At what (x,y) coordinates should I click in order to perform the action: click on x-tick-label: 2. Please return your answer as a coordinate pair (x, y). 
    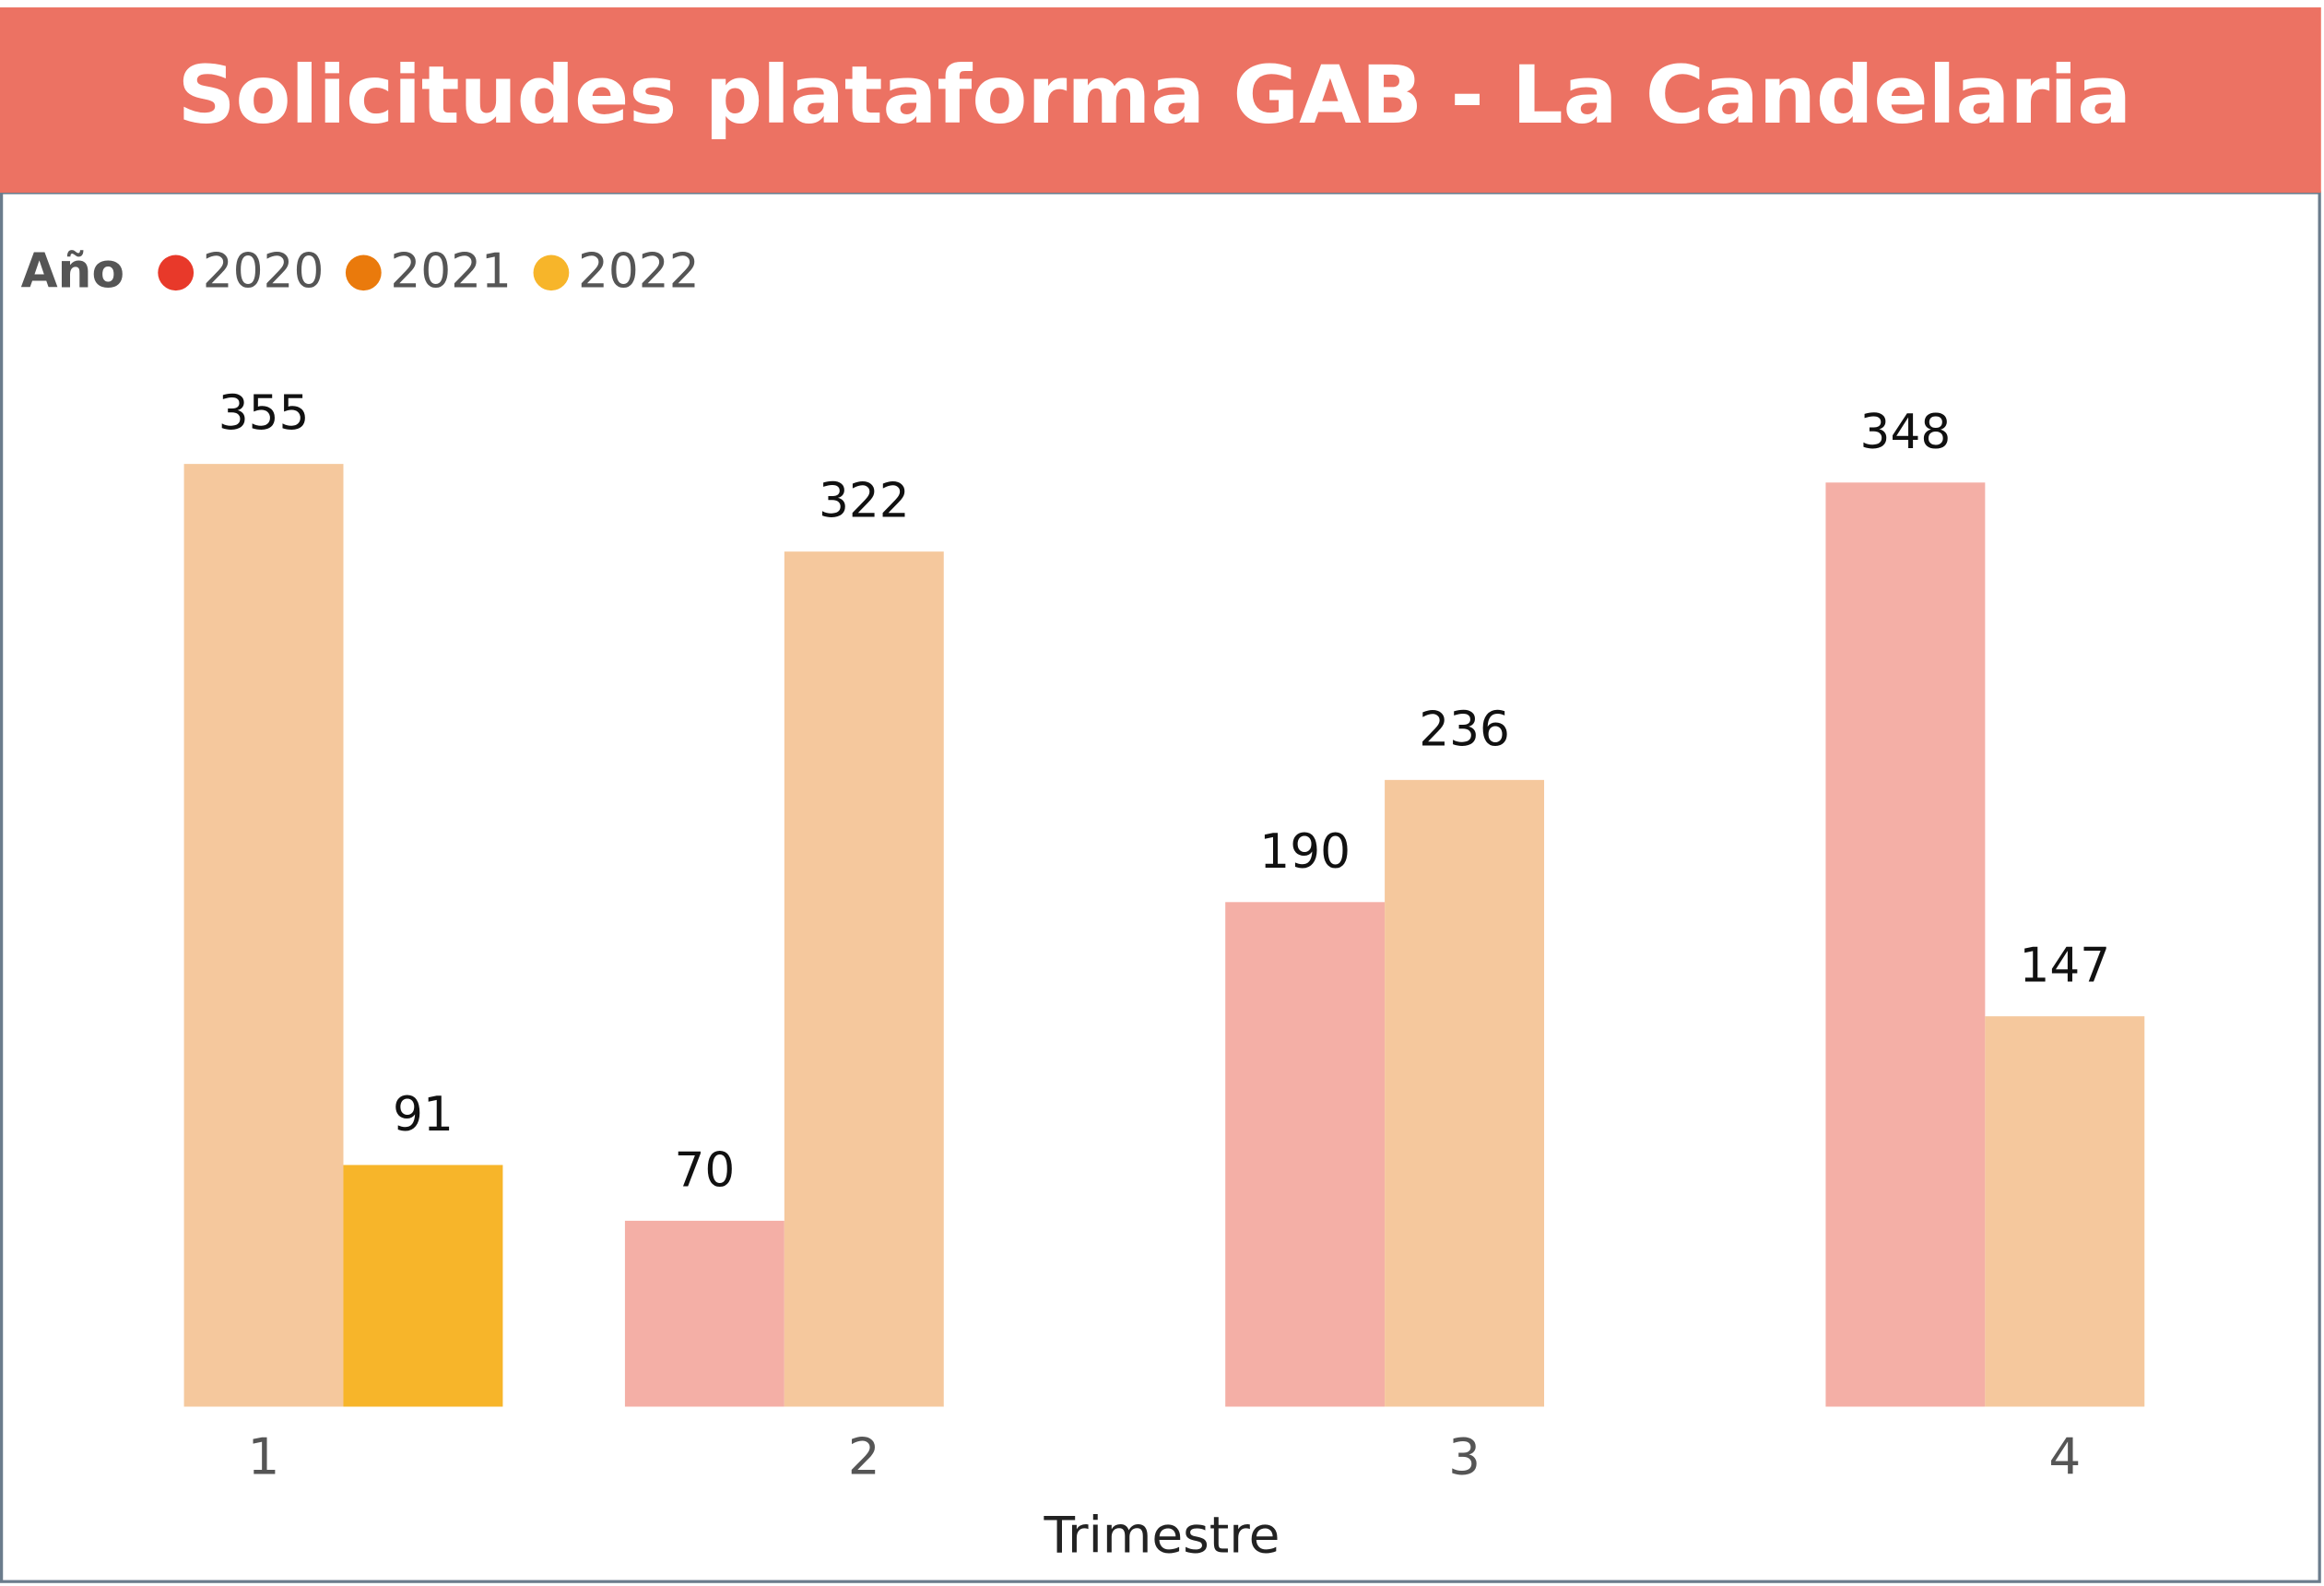
    Looking at the image, I should click on (864, 1456).